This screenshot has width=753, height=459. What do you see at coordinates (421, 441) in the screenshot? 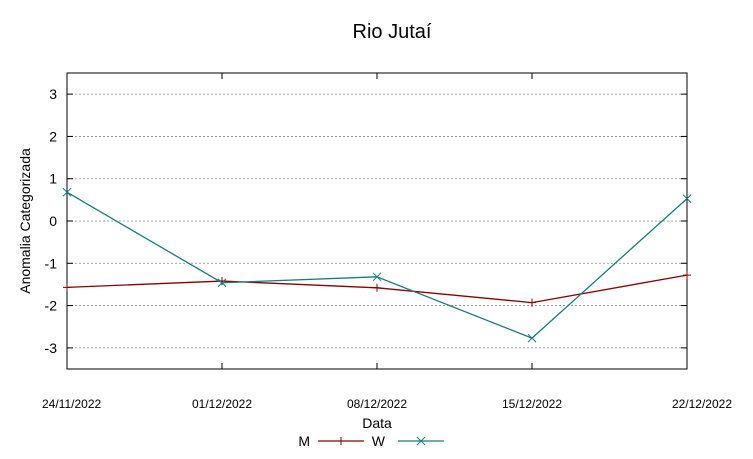
I see `legend-marker-W` at bounding box center [421, 441].